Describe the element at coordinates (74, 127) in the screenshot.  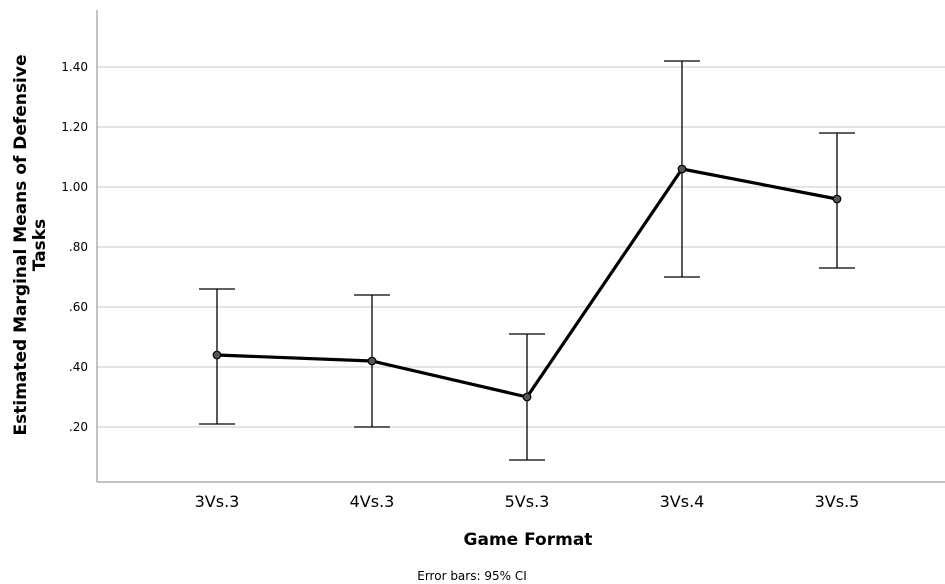
I see `y-tick-label: 1.20` at that location.